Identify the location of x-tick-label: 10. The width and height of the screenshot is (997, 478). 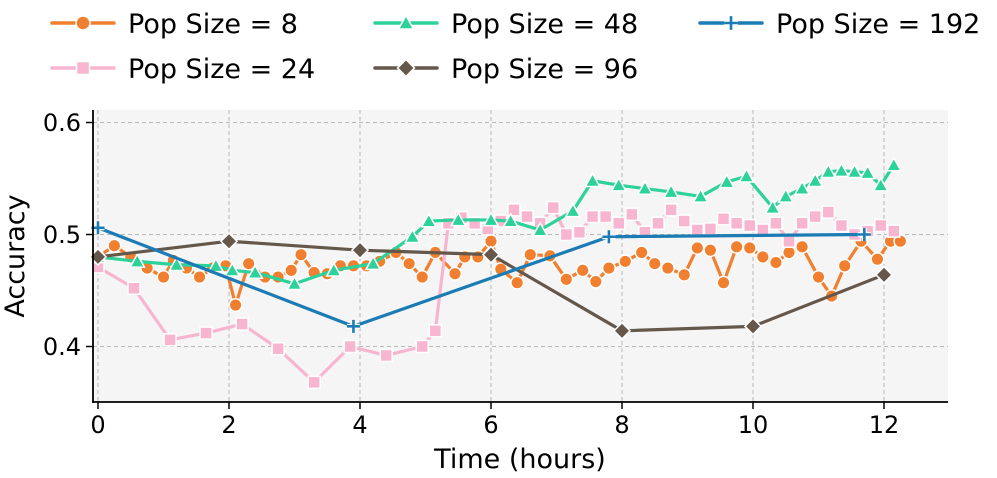
(753, 425).